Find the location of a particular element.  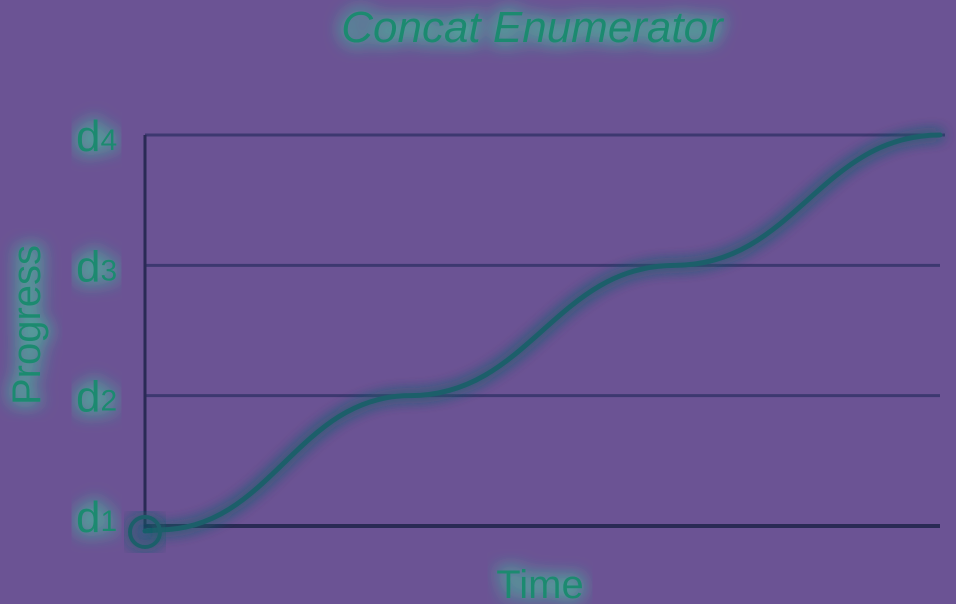

y-tick-labels: d1 d2 d3 d4 is located at coordinates (96, 327).